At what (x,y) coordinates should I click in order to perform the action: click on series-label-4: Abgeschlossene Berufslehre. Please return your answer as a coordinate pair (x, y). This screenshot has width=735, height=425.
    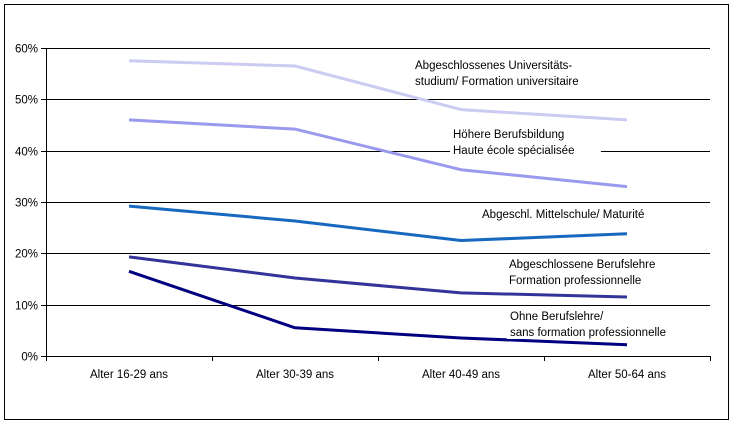
    Looking at the image, I should click on (582, 265).